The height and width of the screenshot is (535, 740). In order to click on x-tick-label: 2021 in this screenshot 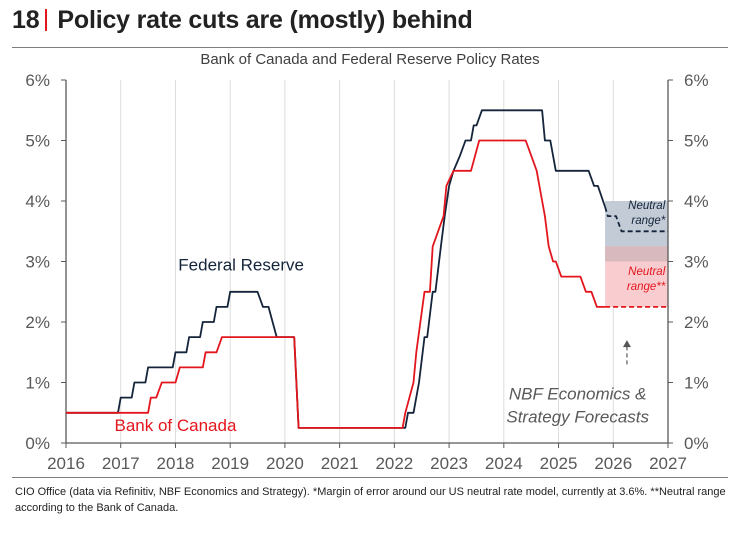, I will do `click(340, 463)`.